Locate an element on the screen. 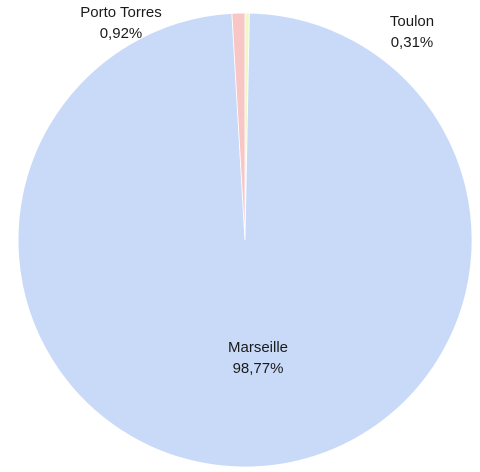 This screenshot has width=480, height=472. label-porto-torres-value: 0,92% is located at coordinates (121, 33).